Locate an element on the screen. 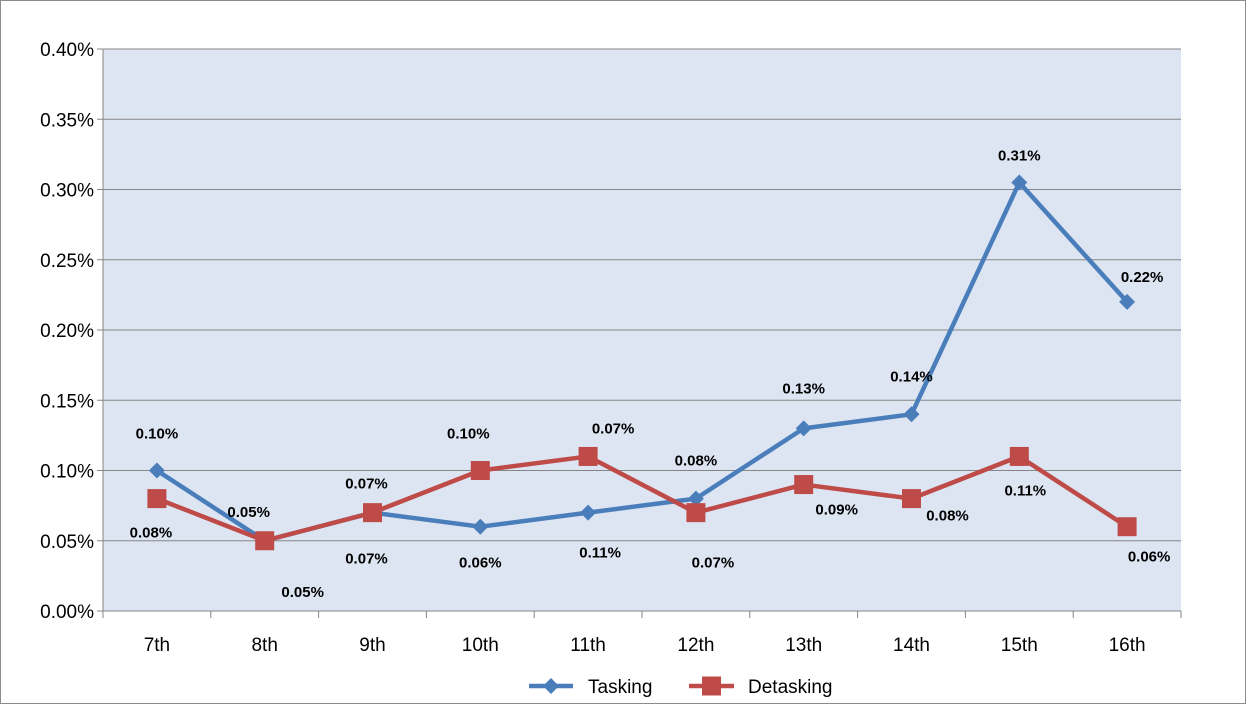 This screenshot has width=1246, height=705. x-tick-label: 8th is located at coordinates (264, 645).